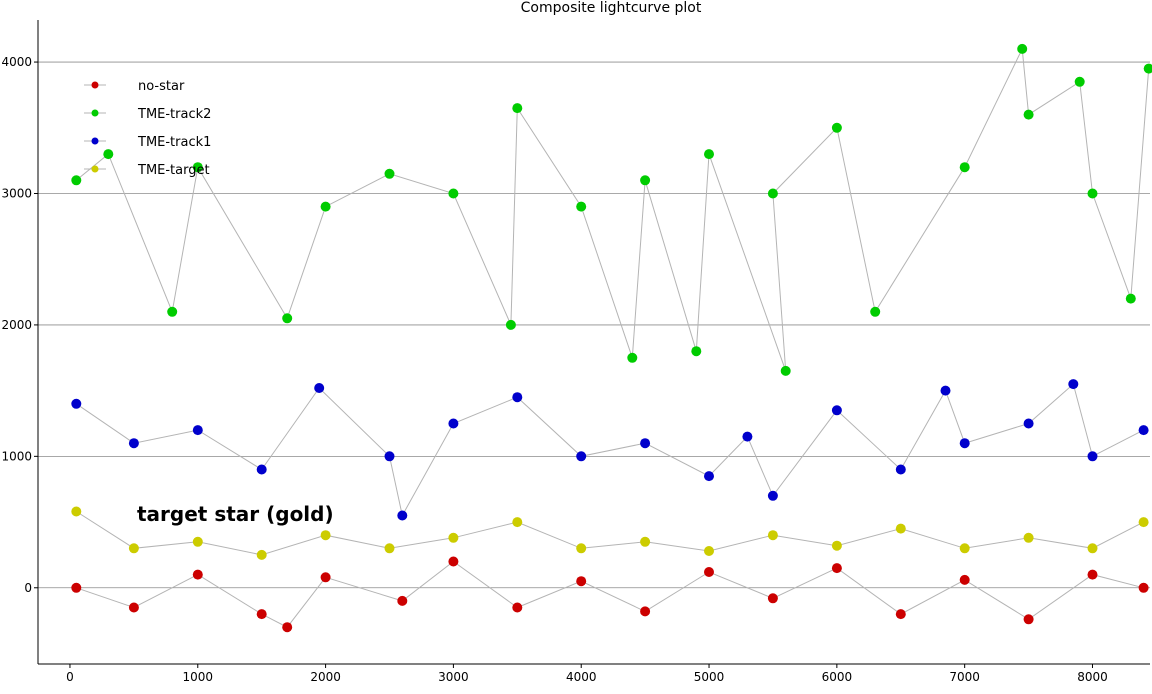 The width and height of the screenshot is (1152, 694). I want to click on x-tick-label-0: 0, so click(70, 677).